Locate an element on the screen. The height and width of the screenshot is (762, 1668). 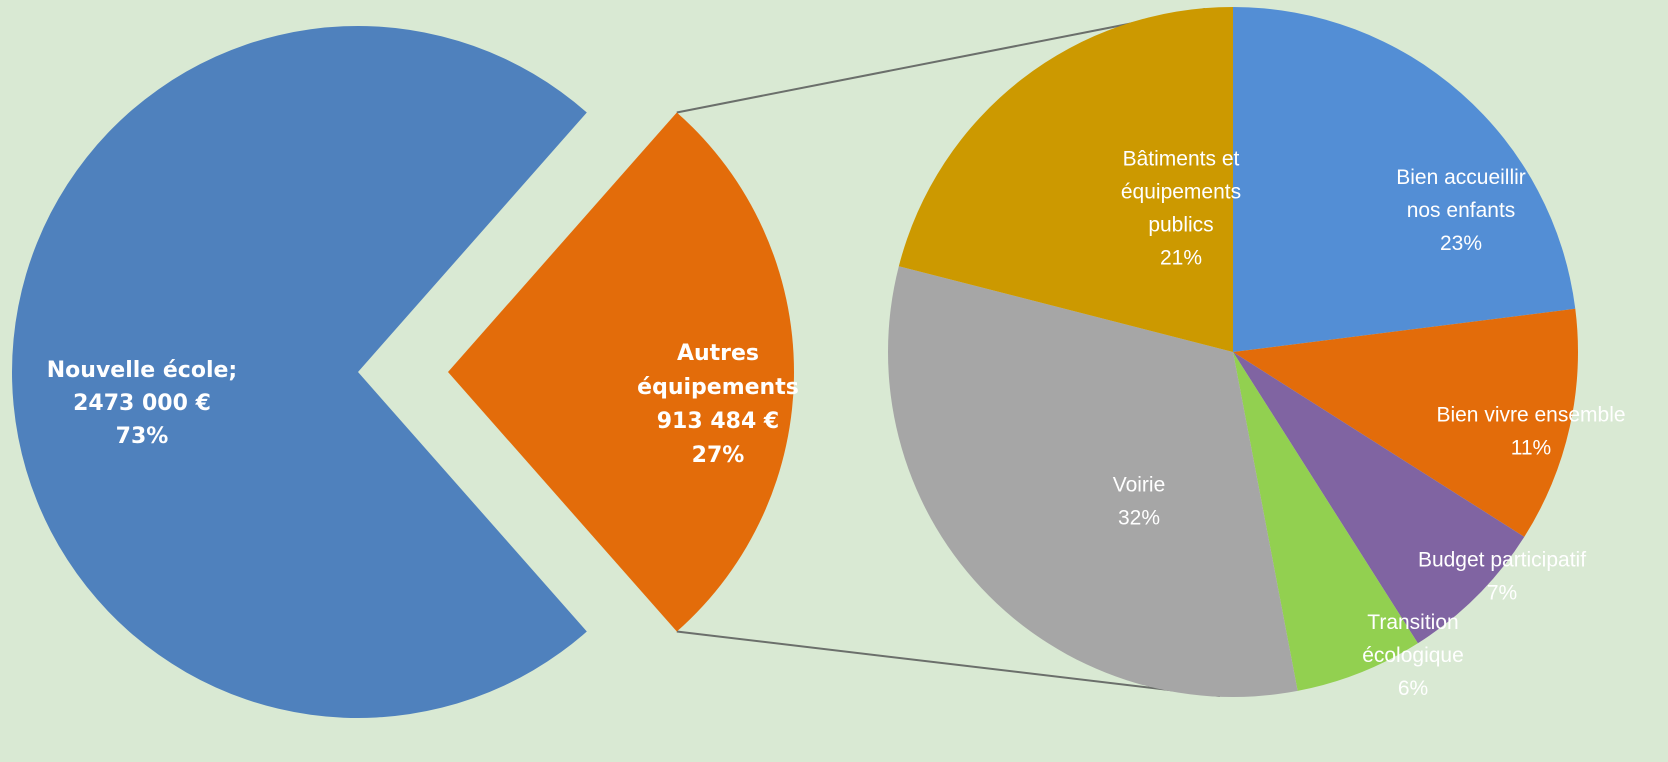
data-label-nouvelle-ecole: Nouvelle école; 2473 000 € 73% is located at coordinates (142, 403).